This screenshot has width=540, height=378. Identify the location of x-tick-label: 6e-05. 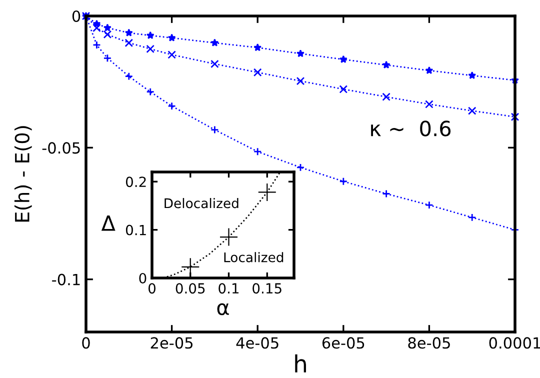
(343, 343).